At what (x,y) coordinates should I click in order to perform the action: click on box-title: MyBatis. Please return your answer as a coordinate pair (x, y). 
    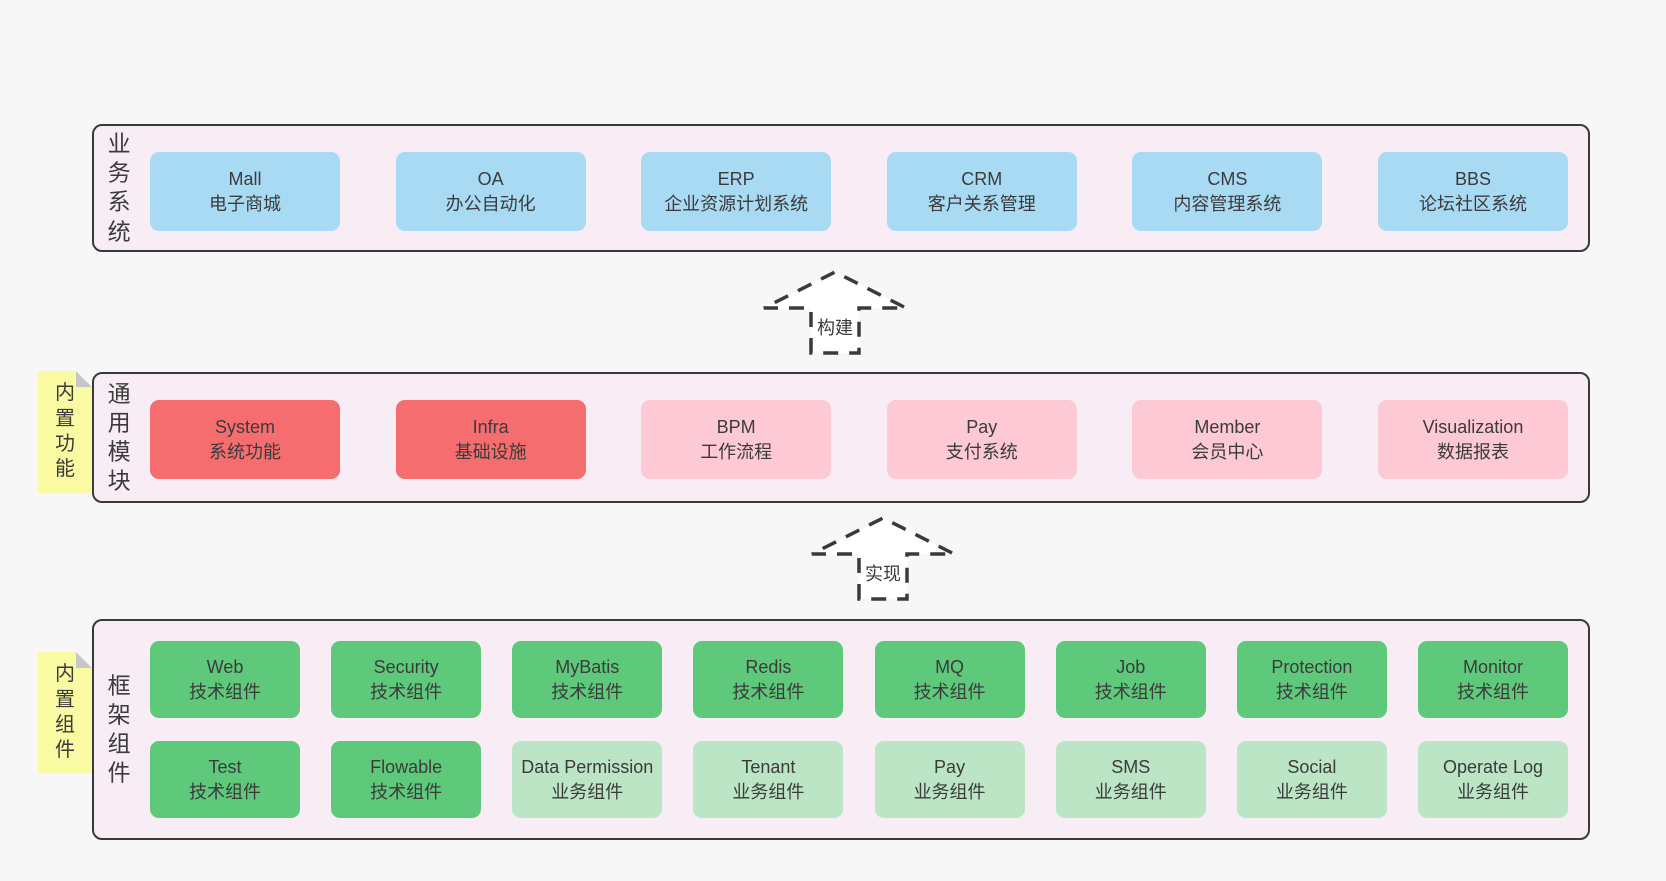
    Looking at the image, I should click on (587, 666).